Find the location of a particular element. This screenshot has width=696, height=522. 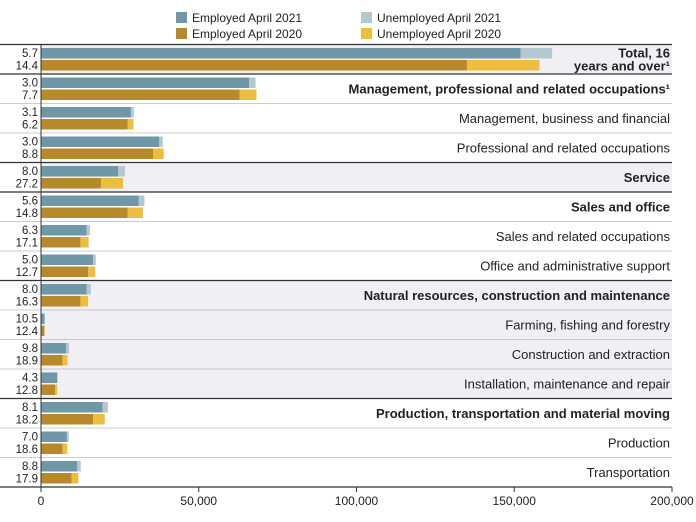

rate-label-2021: 7.0 is located at coordinates (30, 438).